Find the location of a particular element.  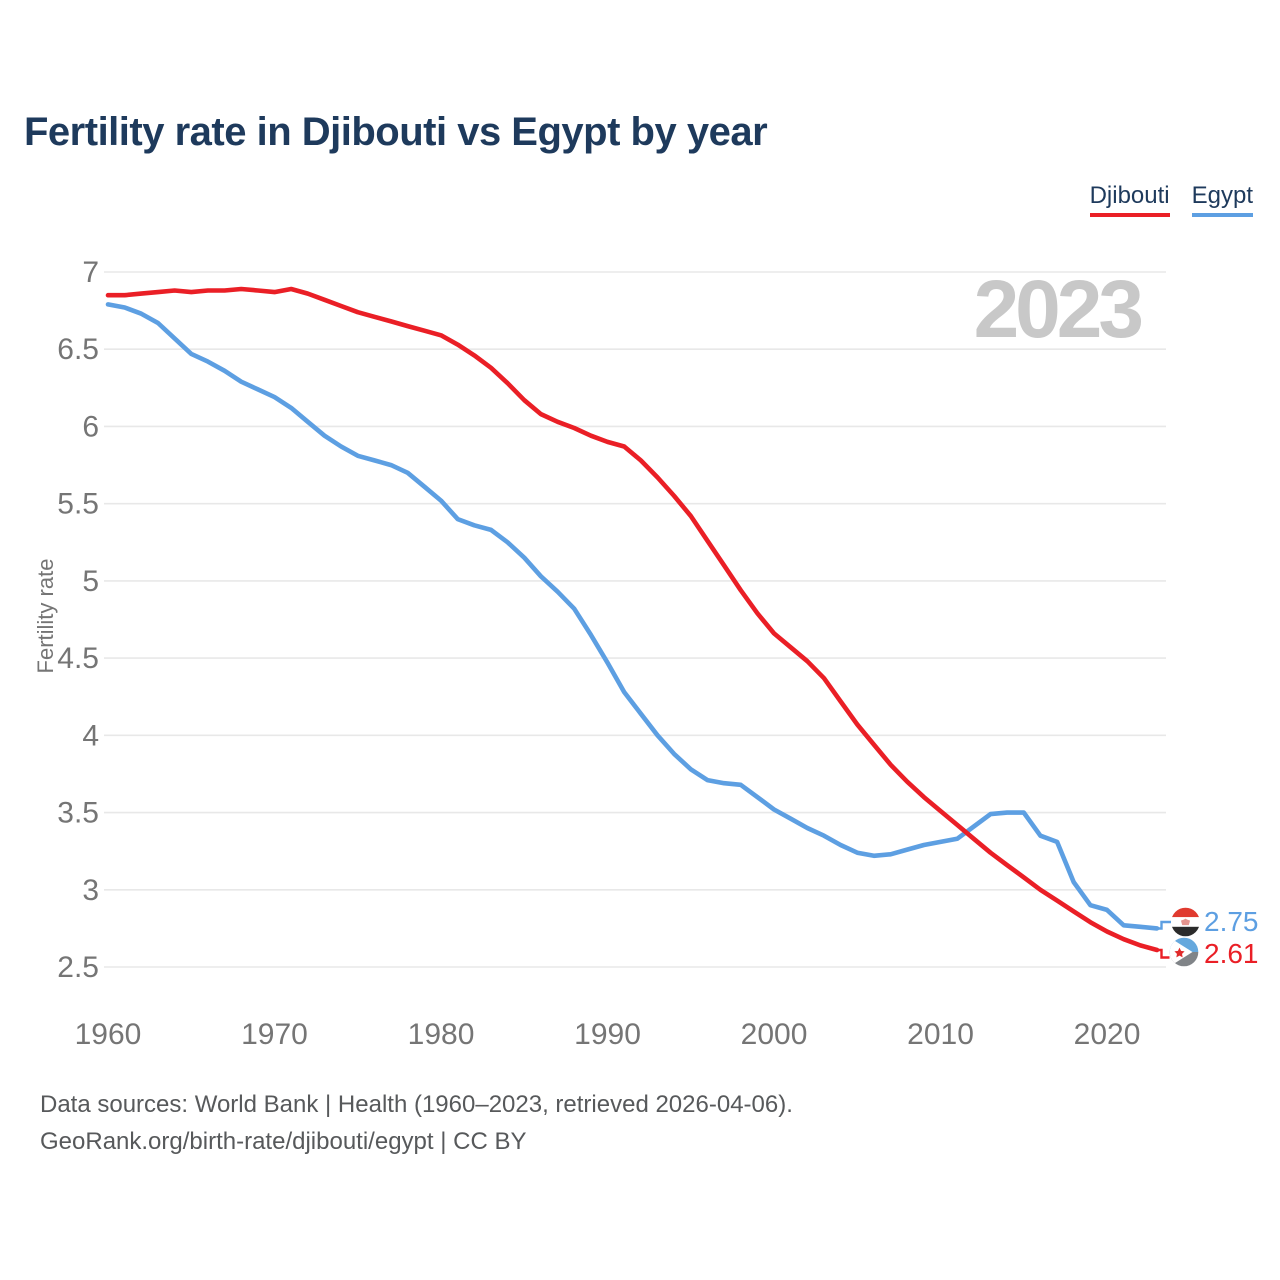

djibouti-star is located at coordinates (1179, 952).